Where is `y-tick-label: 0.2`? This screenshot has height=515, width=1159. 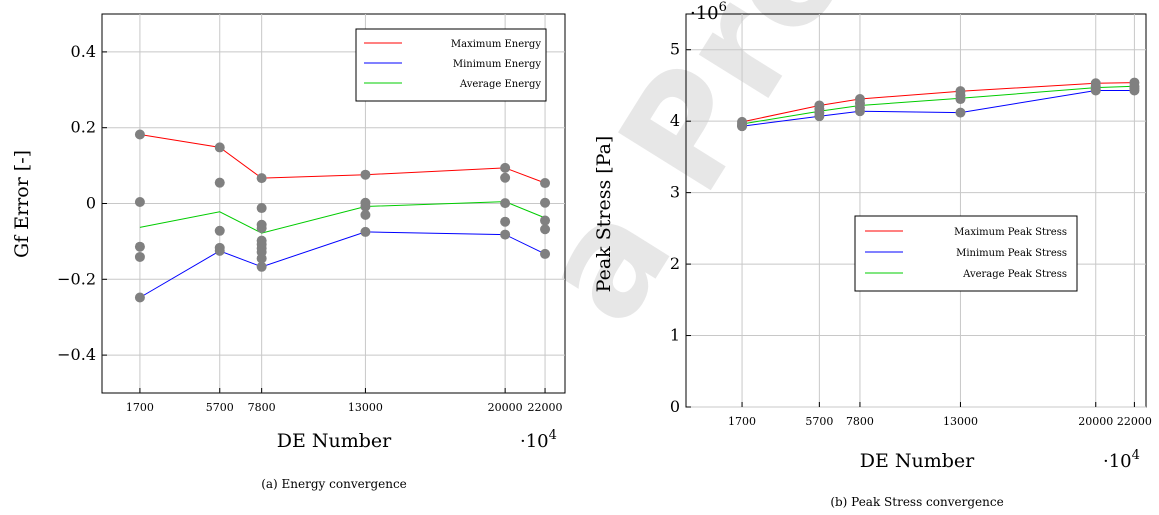
y-tick-label: 0.2 is located at coordinates (83, 127).